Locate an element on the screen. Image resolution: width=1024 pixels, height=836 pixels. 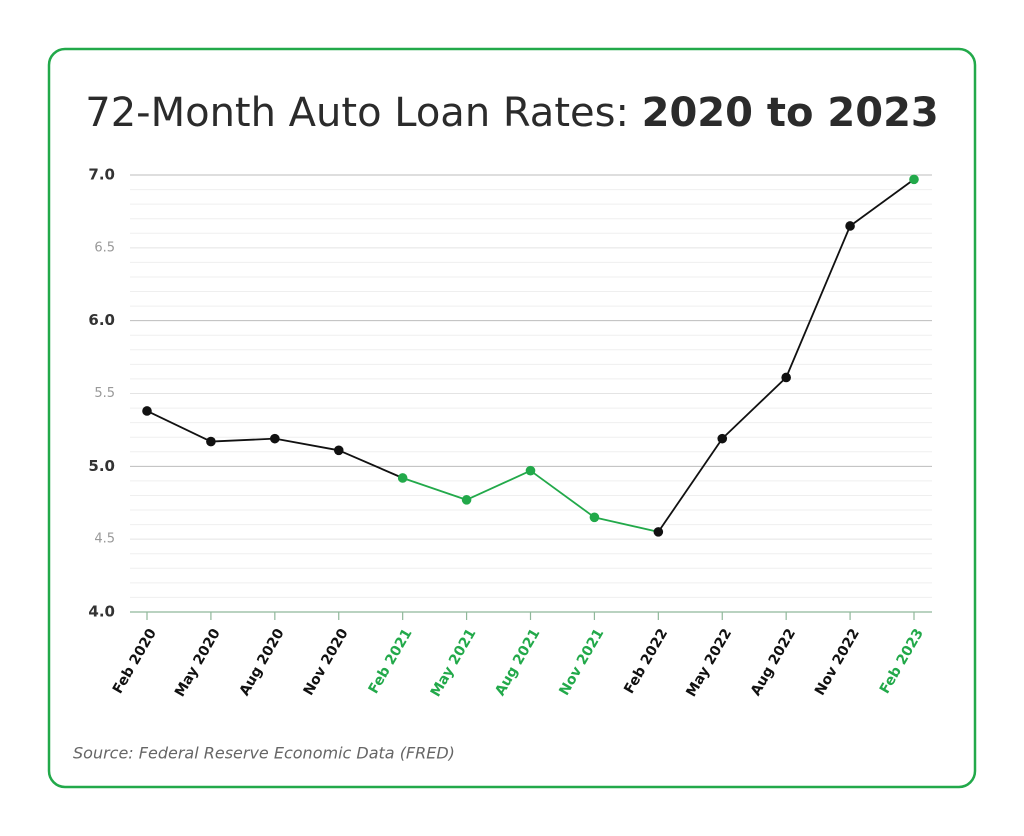
y-tick-label: 5.5 is located at coordinates (104, 393).